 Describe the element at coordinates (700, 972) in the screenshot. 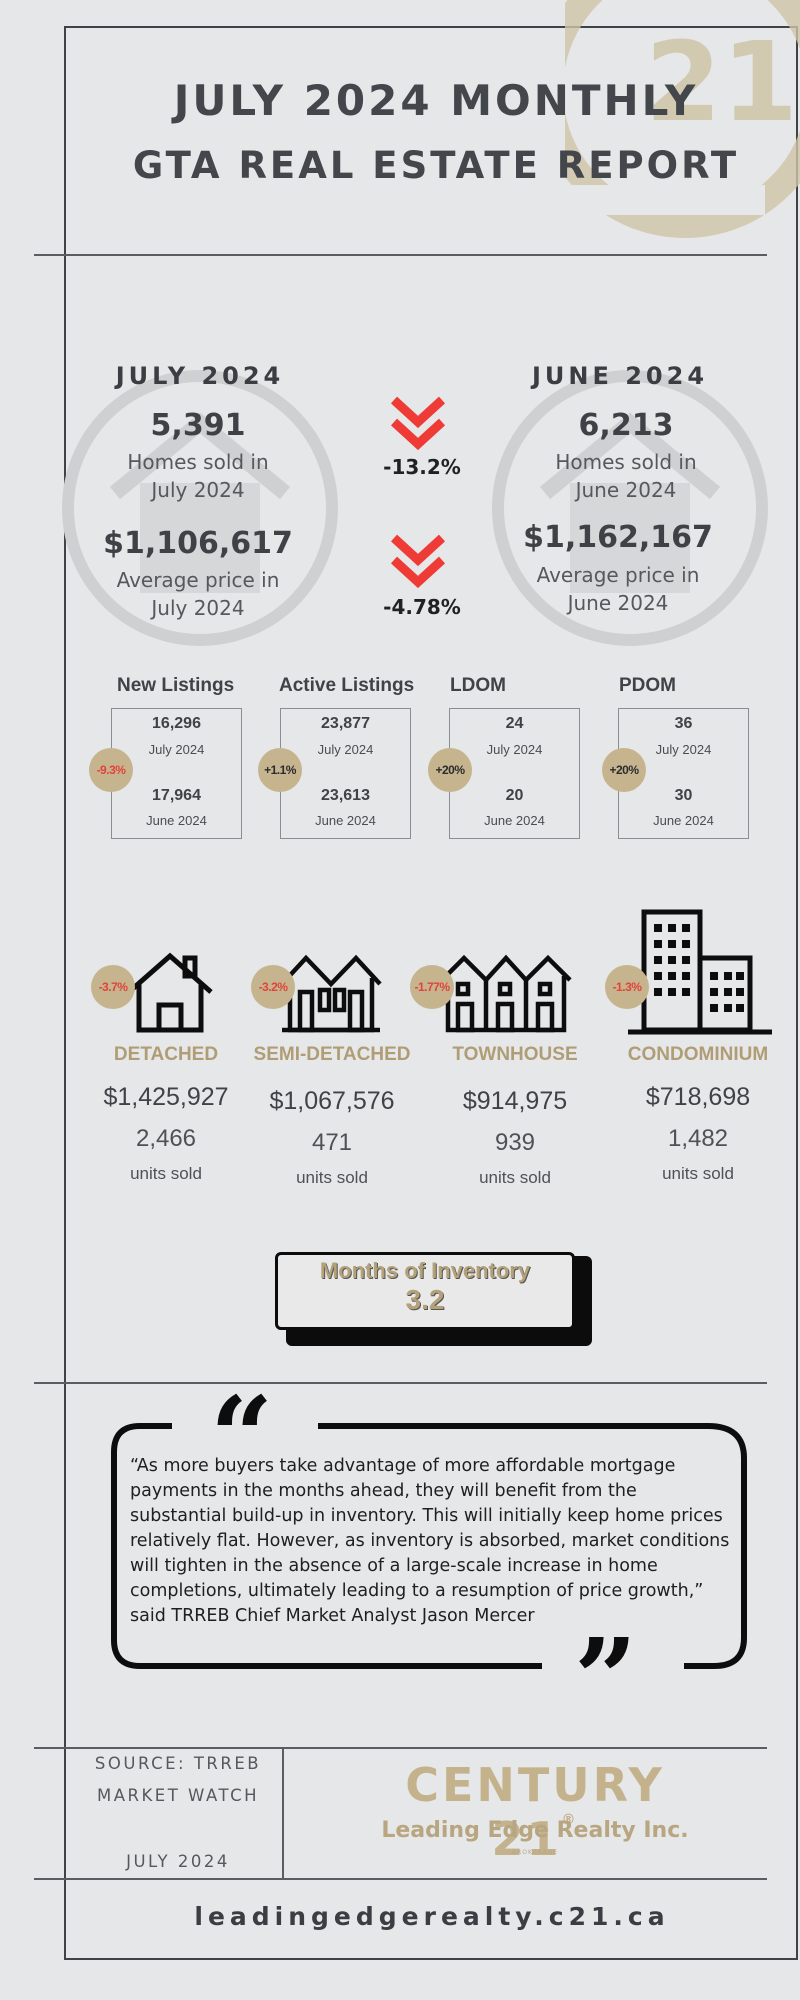

I see `condominium-icon` at that location.